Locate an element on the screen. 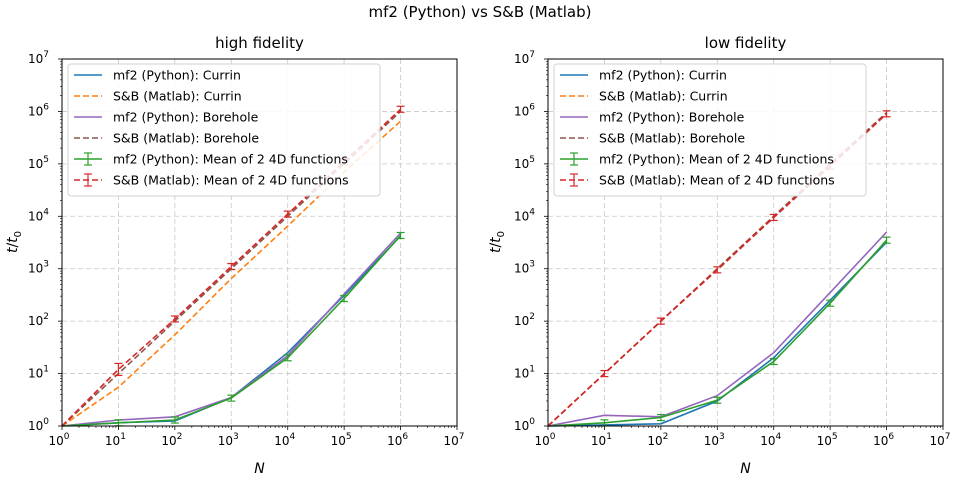 The image size is (960, 484). chart-title: high fidelity is located at coordinates (259, 43).